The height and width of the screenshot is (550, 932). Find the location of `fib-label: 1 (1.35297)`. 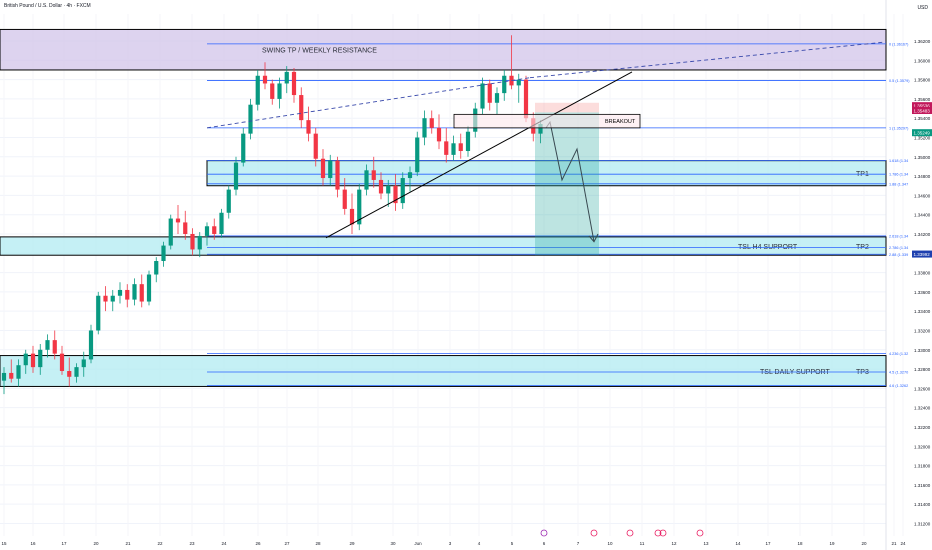

fib-label: 1 (1.35297) is located at coordinates (899, 128).